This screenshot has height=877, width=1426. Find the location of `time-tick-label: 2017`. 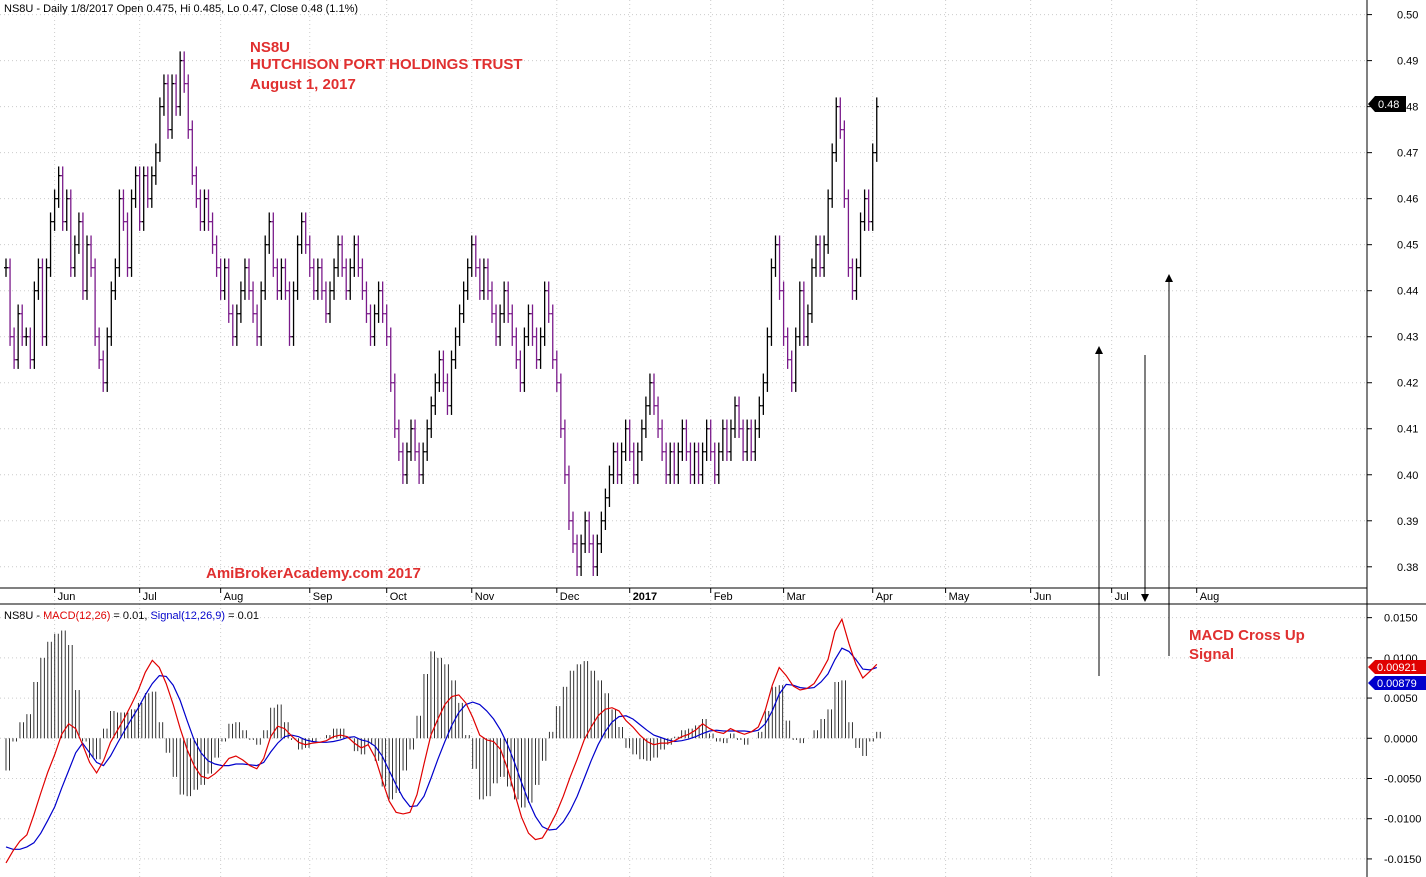

time-tick-label: 2017 is located at coordinates (645, 597).